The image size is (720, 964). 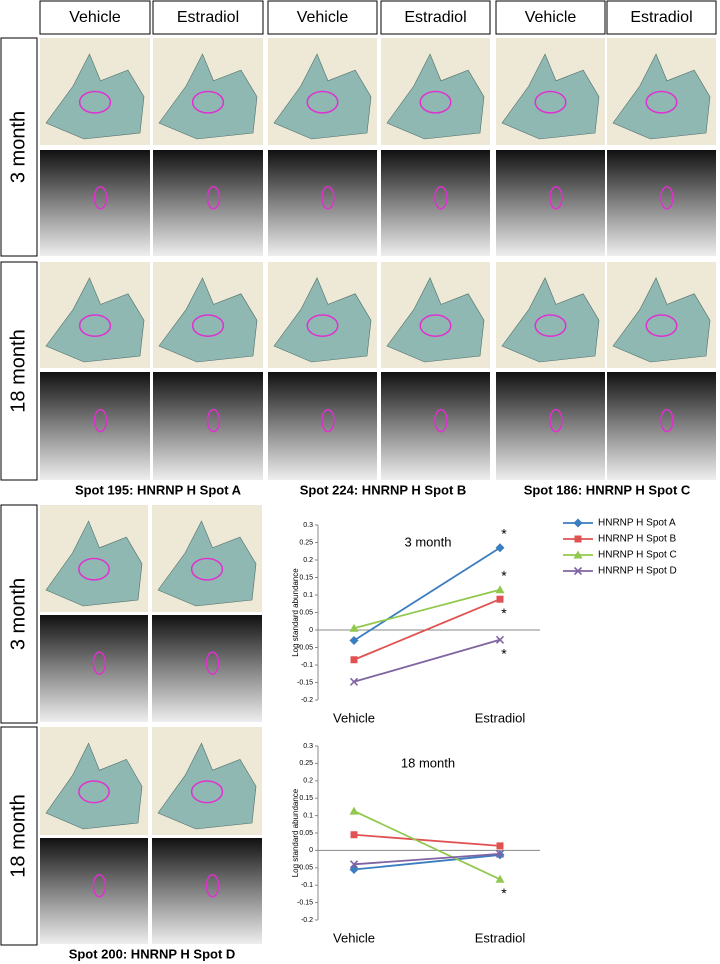 I want to click on chart-title: 18 month, so click(x=428, y=762).